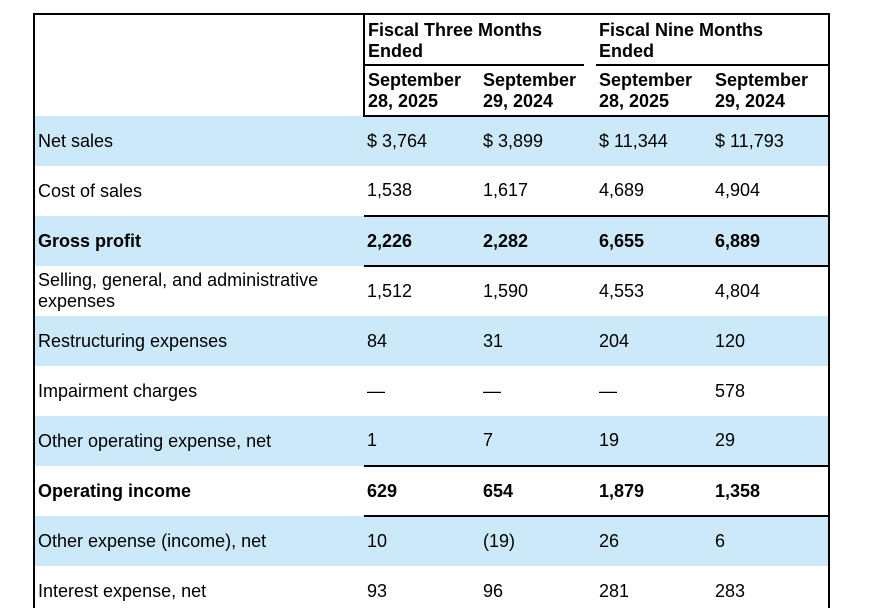  I want to click on cell-value: $ 3,764, so click(422, 141).